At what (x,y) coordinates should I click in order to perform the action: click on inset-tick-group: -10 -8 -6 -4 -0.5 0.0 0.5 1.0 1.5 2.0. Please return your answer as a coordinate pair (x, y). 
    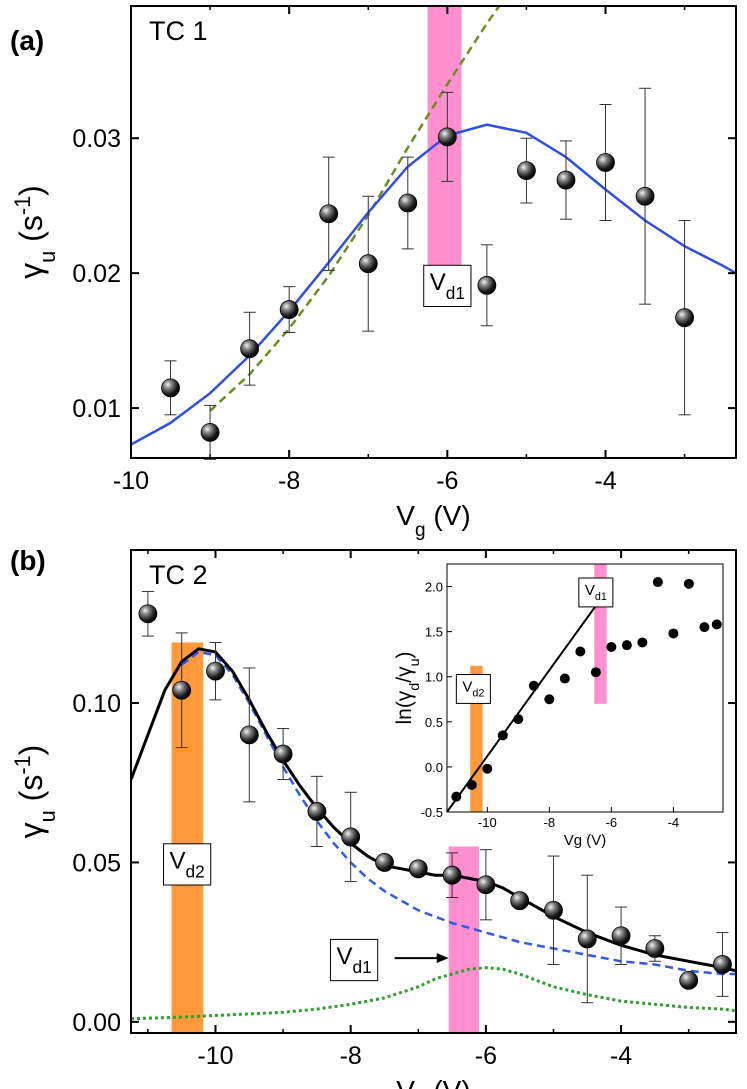
    Looking at the image, I should click on (550, 705).